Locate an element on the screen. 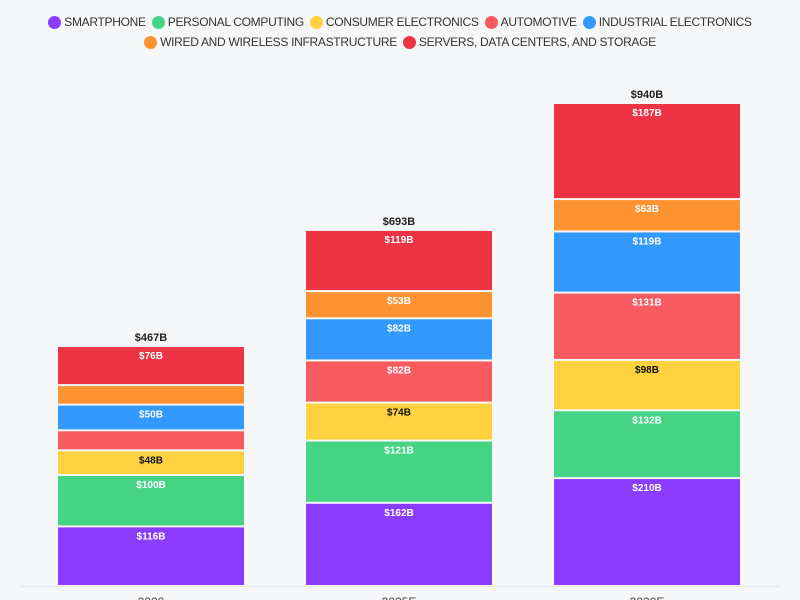 Image resolution: width=800 pixels, height=600 pixels. segment-label: $74B is located at coordinates (399, 413).